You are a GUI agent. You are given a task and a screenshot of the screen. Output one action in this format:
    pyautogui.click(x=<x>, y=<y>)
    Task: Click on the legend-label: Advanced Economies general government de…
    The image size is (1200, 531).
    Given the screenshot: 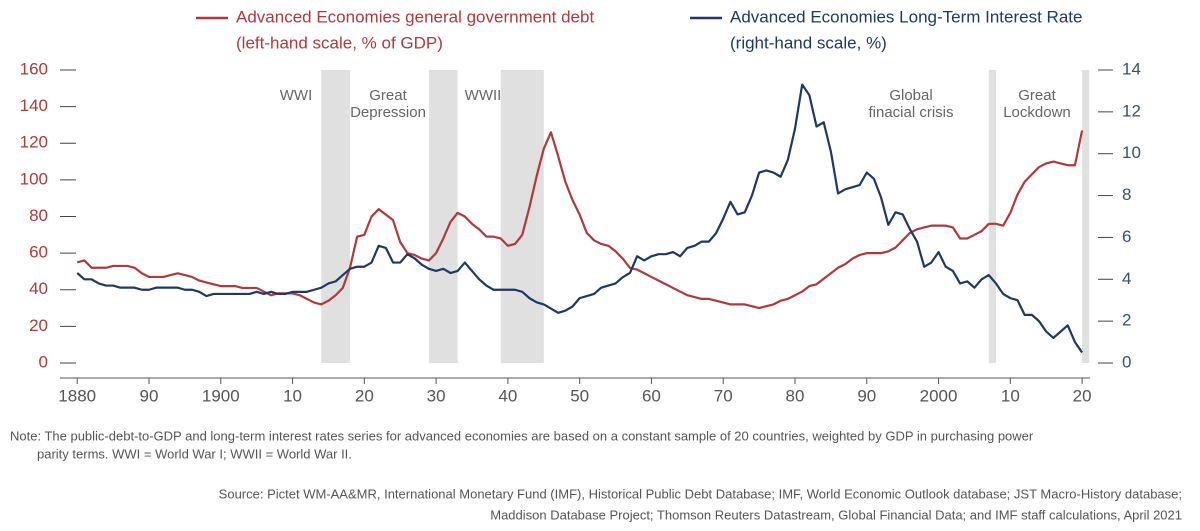 What is the action you would take?
    pyautogui.click(x=415, y=16)
    